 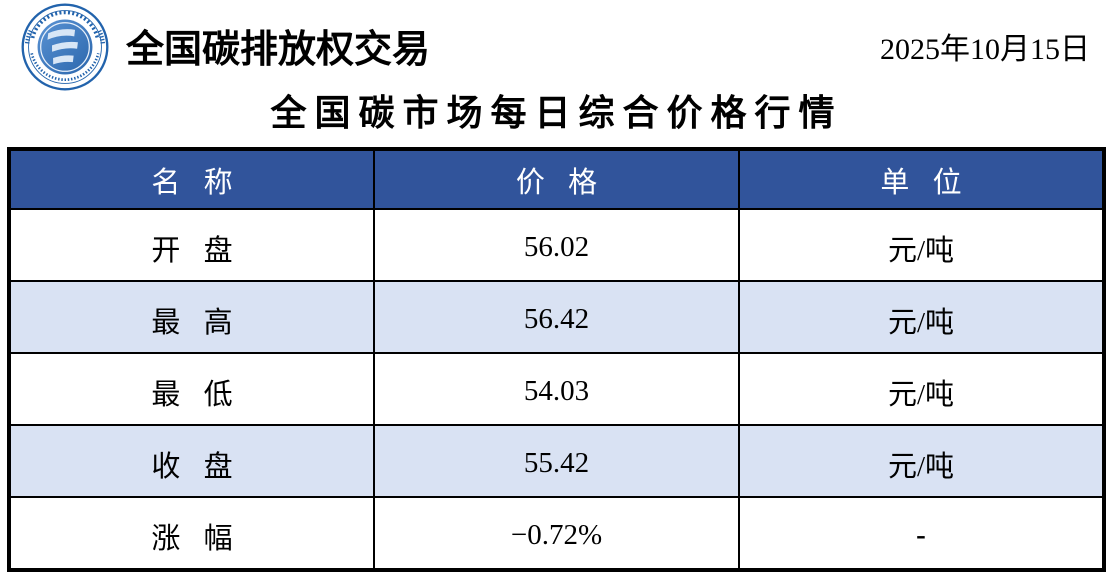 I want to click on table-header-row: 名 称 价 格 单 位, so click(x=556, y=179).